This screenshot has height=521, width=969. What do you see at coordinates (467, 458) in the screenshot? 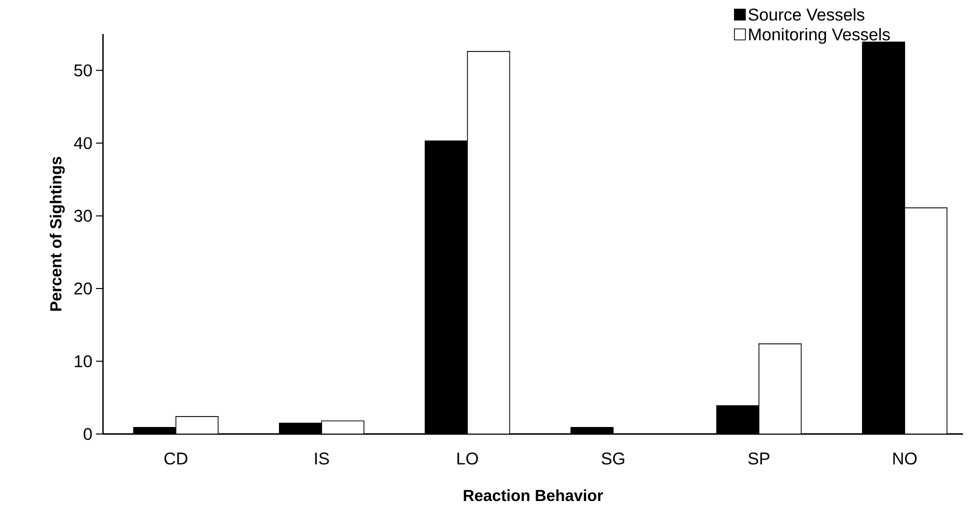
I see `x-tick-label: LO` at bounding box center [467, 458].